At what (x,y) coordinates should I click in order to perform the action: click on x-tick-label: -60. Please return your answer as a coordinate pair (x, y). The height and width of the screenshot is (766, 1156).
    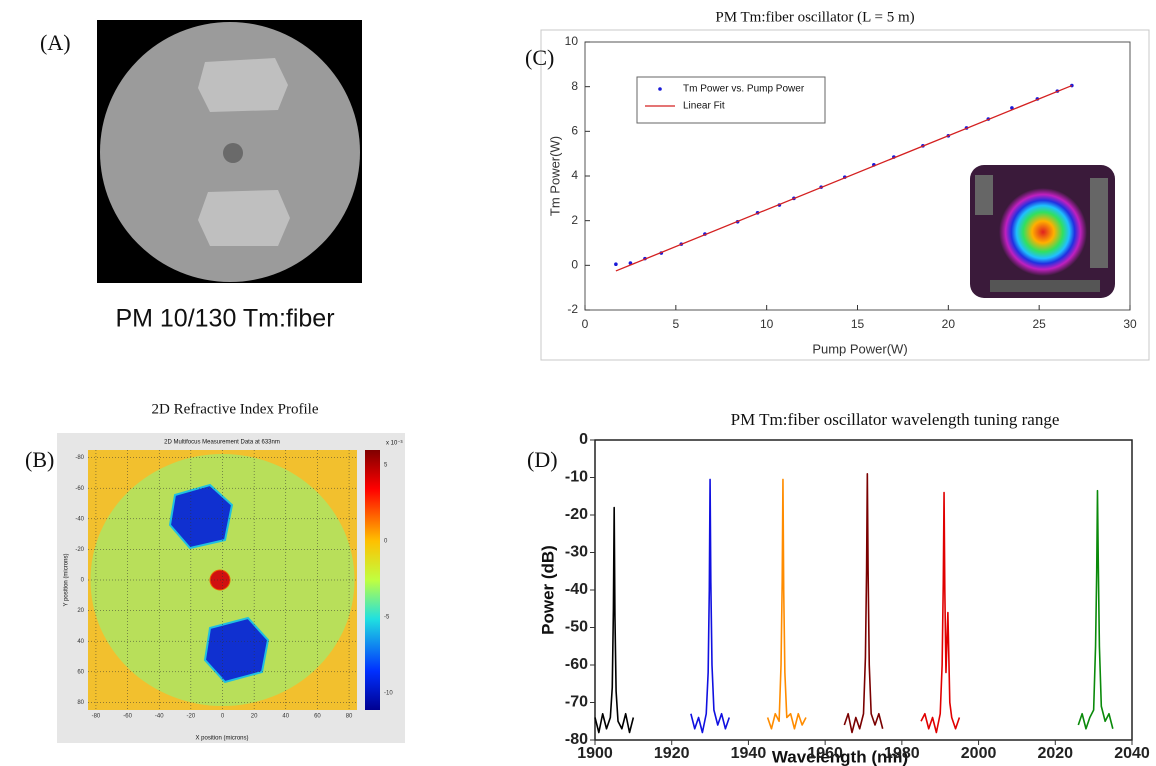
    Looking at the image, I should click on (127, 717).